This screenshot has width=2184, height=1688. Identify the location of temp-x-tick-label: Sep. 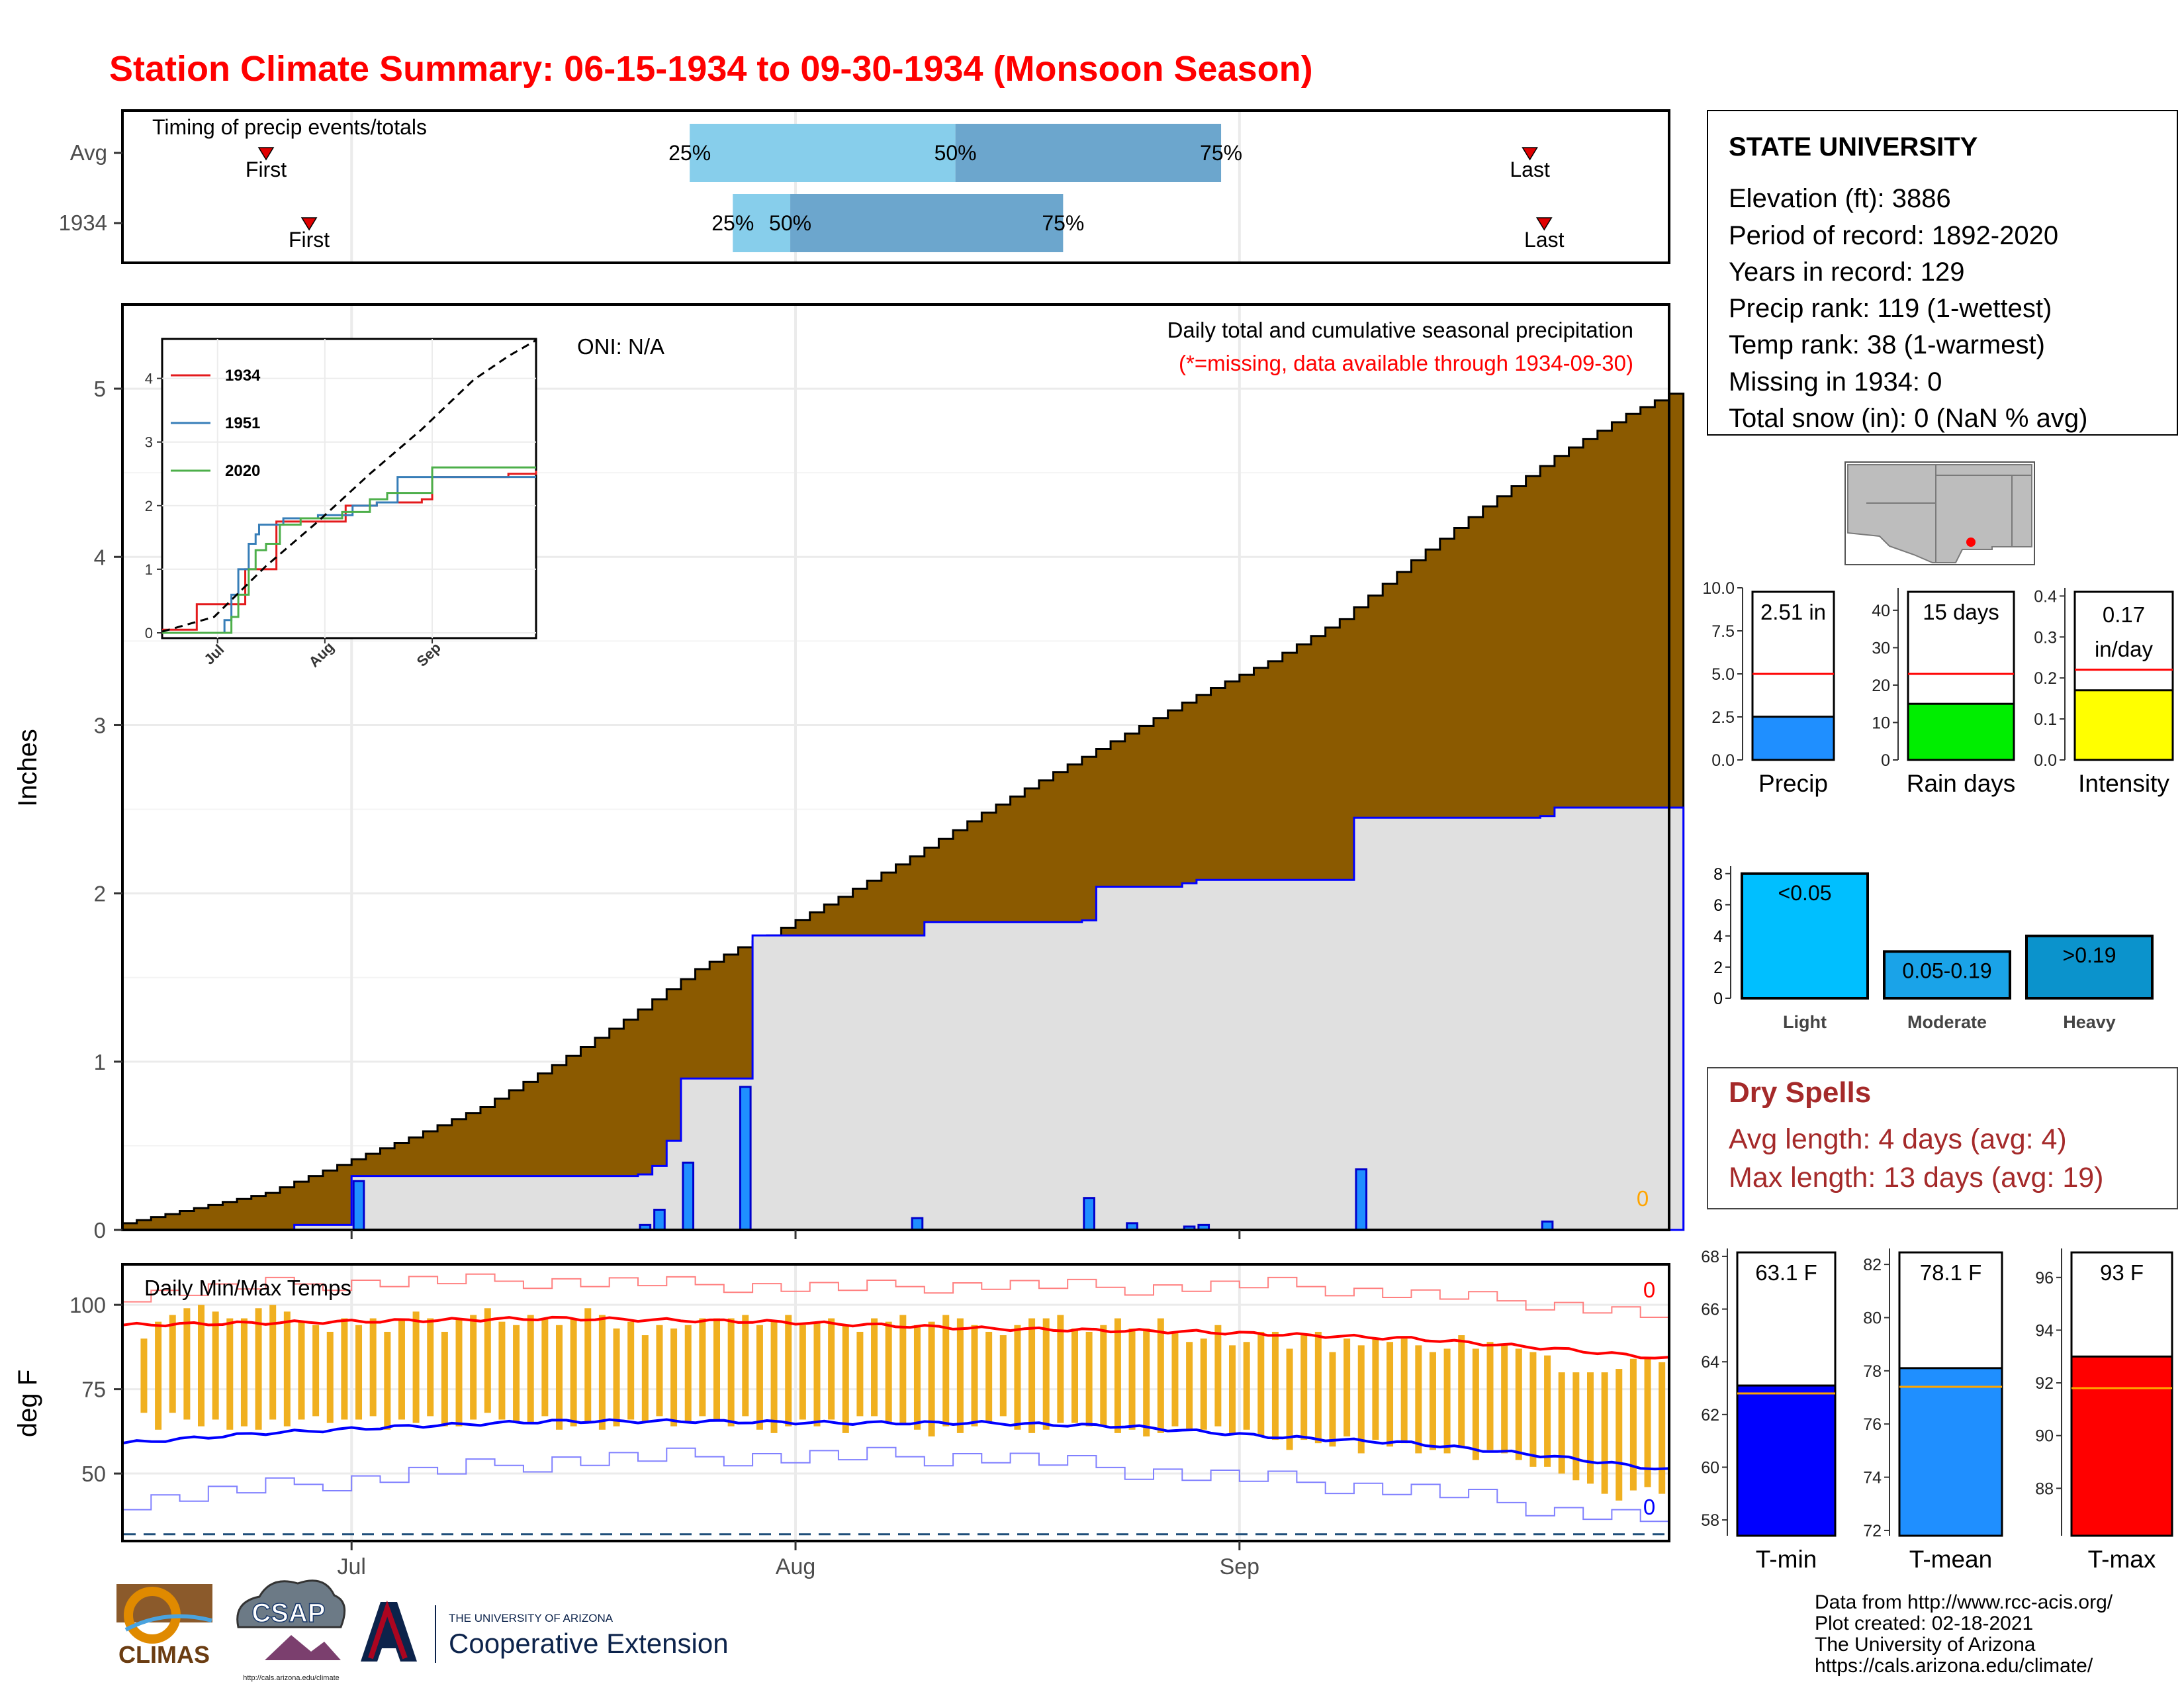
(1240, 1566).